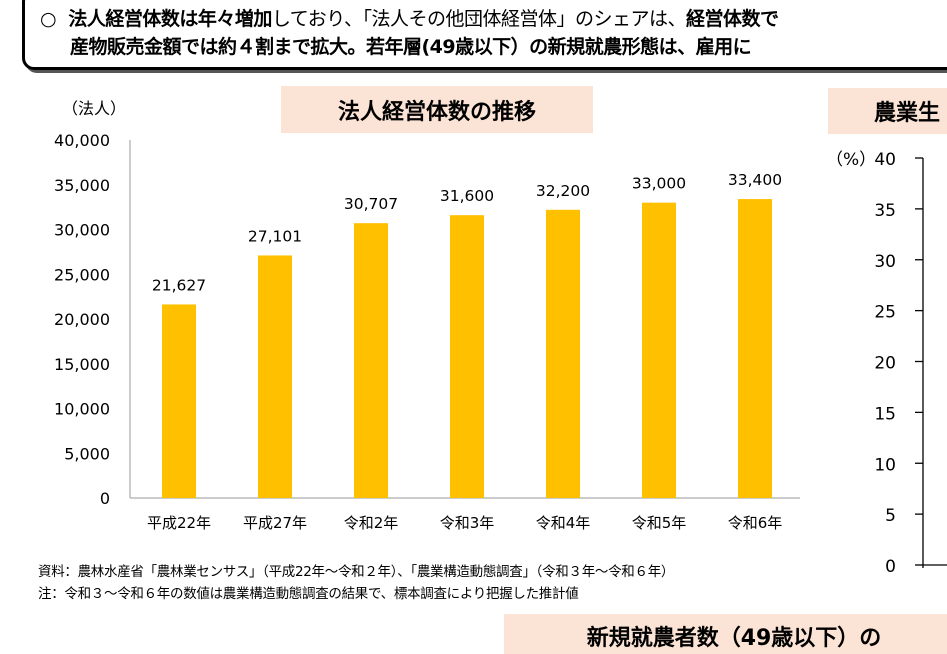 The image size is (947, 654). Describe the element at coordinates (890, 567) in the screenshot. I see `chart-2-y-tick-label: 0` at that location.